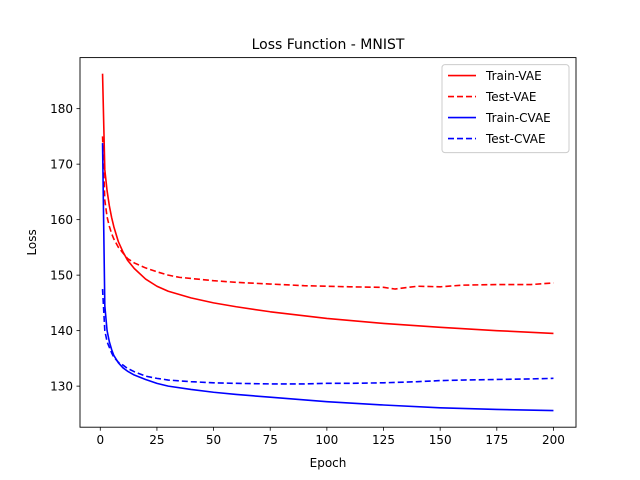 This screenshot has height=480, width=640. What do you see at coordinates (61, 220) in the screenshot?
I see `y-tick-label: 160` at bounding box center [61, 220].